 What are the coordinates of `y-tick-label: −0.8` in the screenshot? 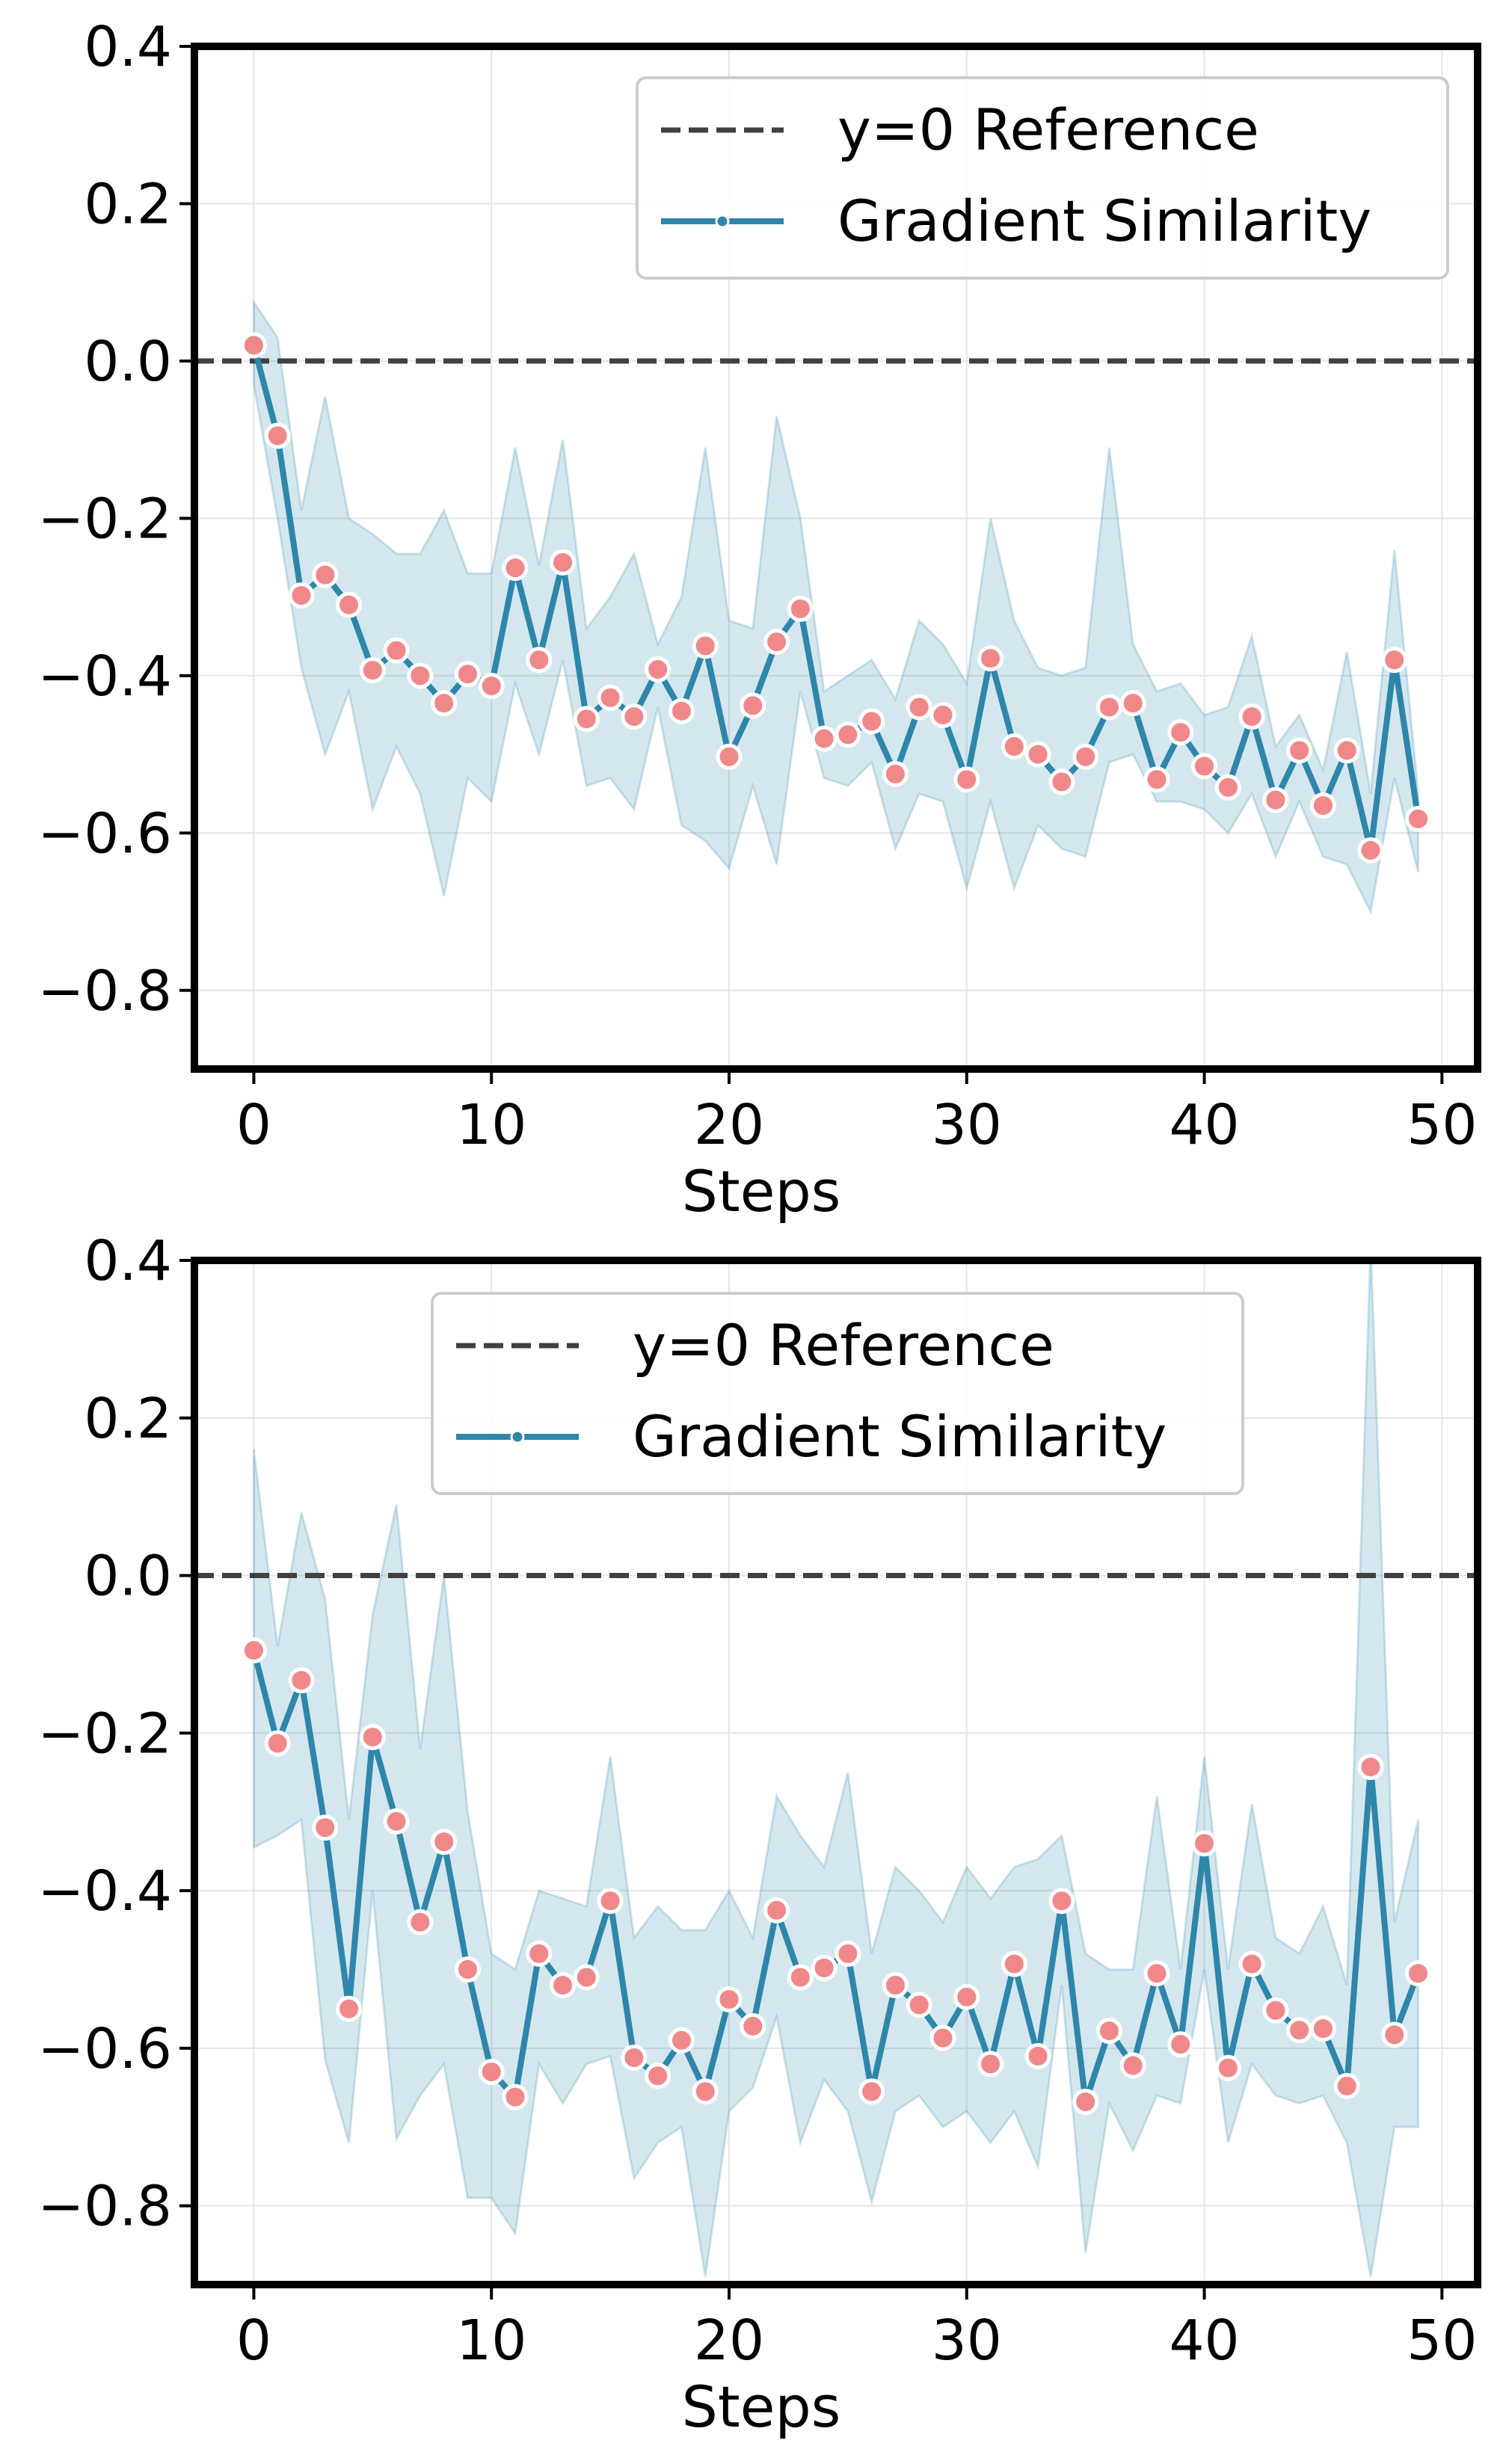 It's located at (104, 2207).